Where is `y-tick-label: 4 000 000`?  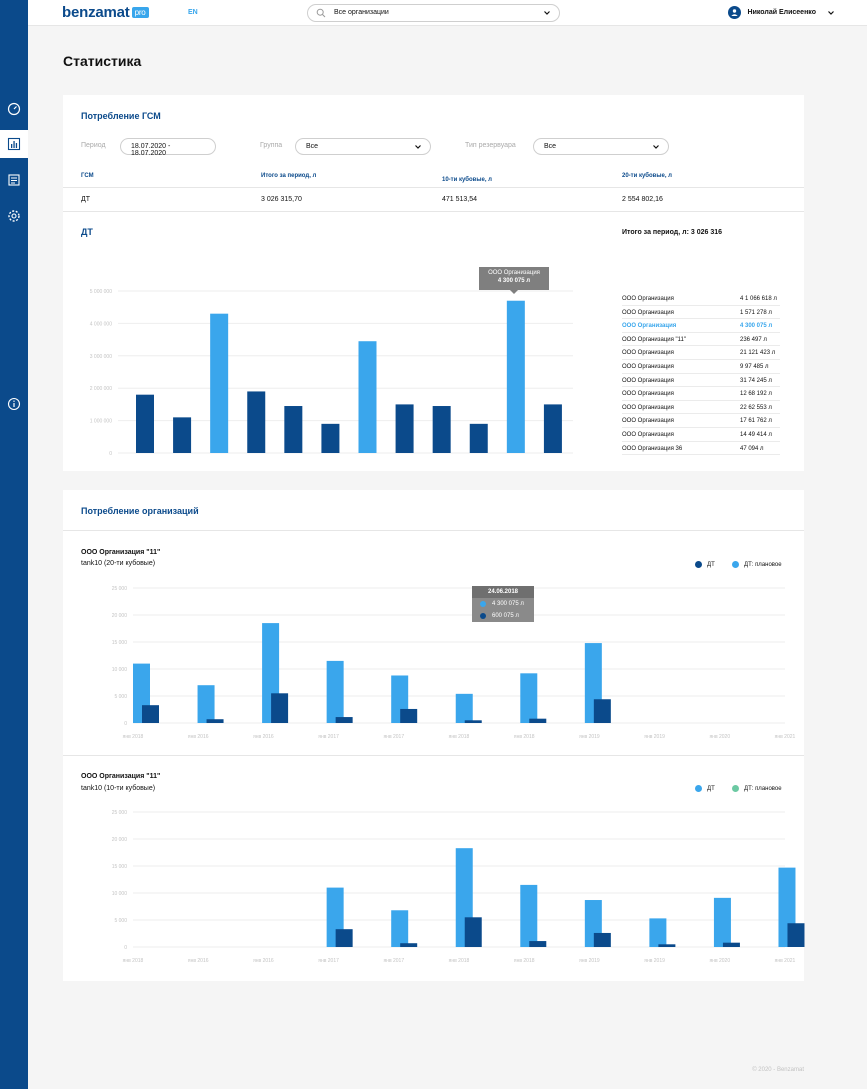 y-tick-label: 4 000 000 is located at coordinates (101, 324).